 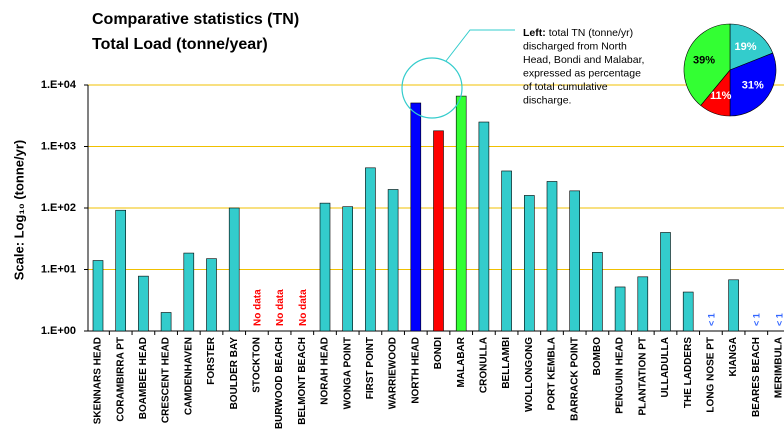 I want to click on x-tick-label: CRONULLA, so click(x=484, y=365).